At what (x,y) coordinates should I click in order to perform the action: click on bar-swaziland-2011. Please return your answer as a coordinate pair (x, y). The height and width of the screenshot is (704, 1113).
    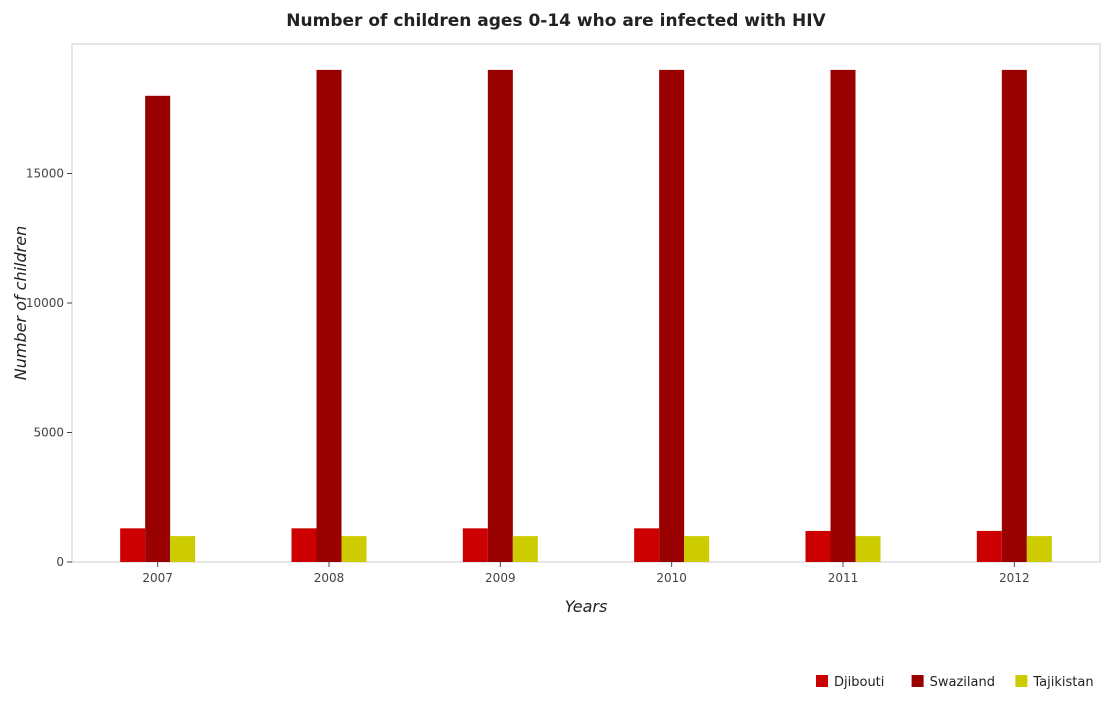
    Looking at the image, I should click on (843, 316).